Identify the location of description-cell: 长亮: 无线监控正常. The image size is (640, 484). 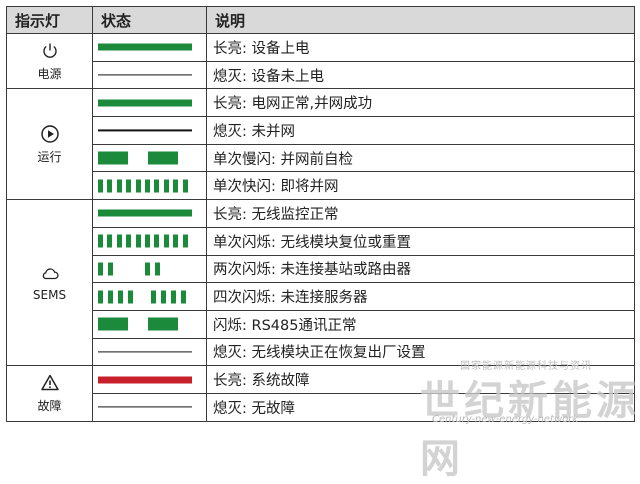
(420, 213).